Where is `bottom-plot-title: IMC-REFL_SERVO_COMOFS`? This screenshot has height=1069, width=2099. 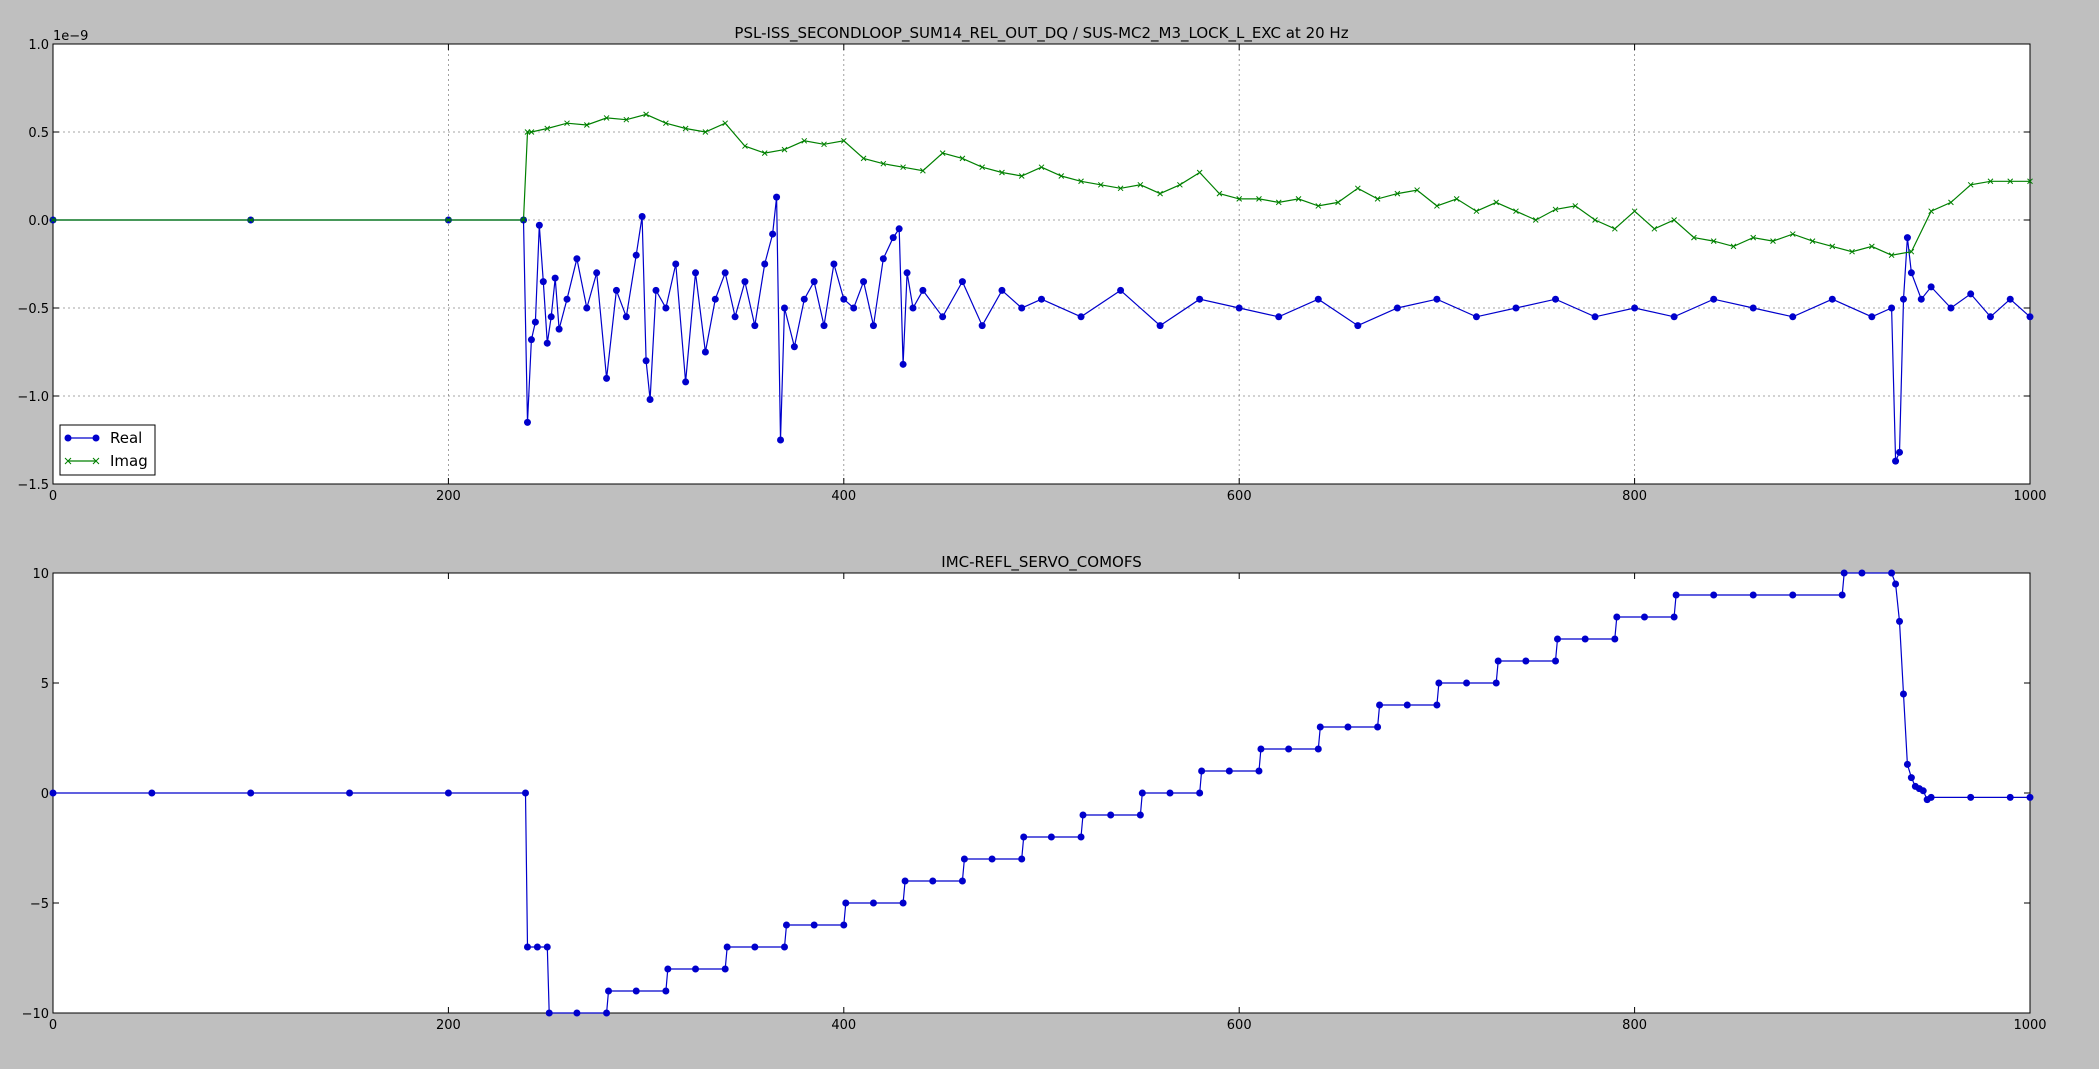 bottom-plot-title: IMC-REFL_SERVO_COMOFS is located at coordinates (1041, 562).